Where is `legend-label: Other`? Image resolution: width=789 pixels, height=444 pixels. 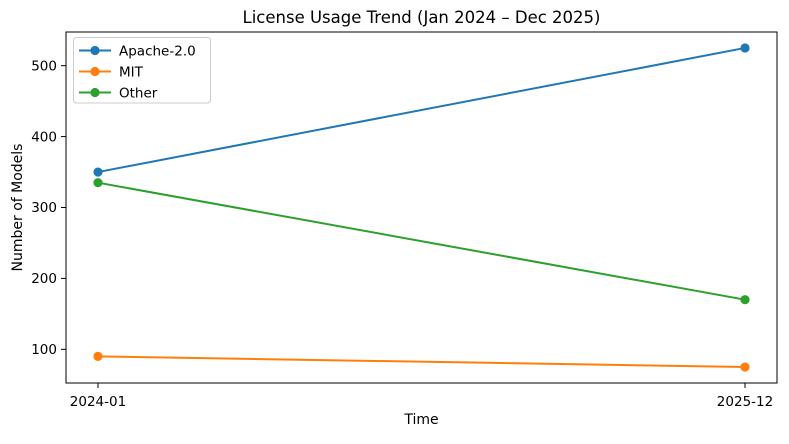 legend-label: Other is located at coordinates (138, 93).